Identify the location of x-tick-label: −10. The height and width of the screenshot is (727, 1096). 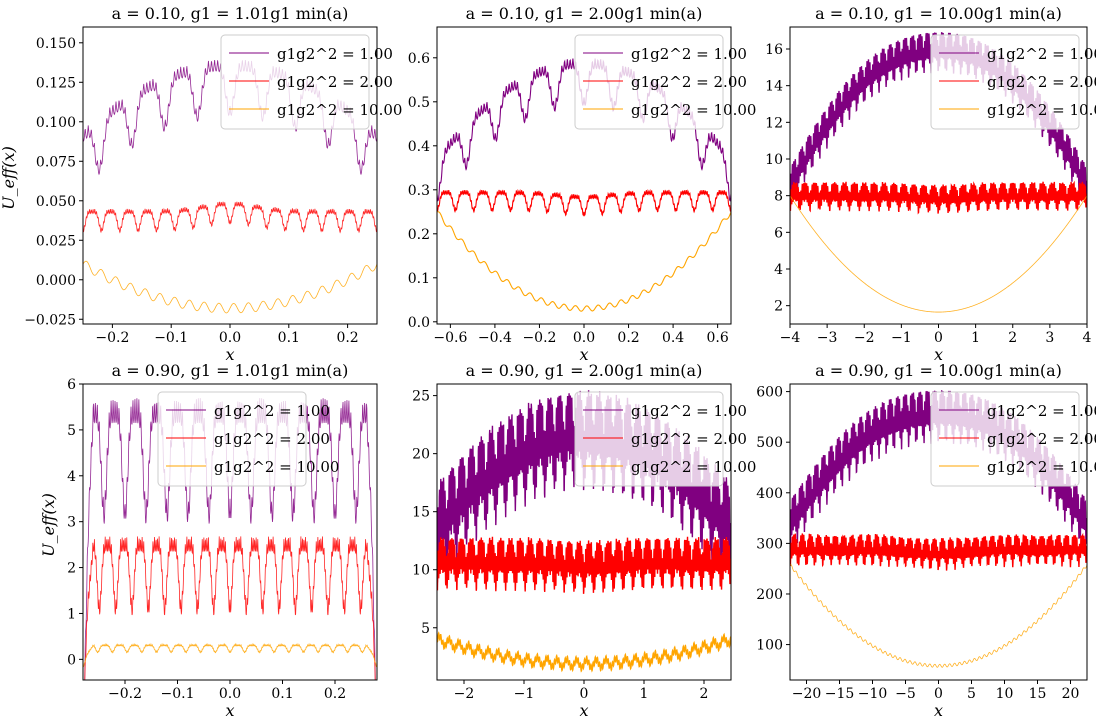
(873, 694).